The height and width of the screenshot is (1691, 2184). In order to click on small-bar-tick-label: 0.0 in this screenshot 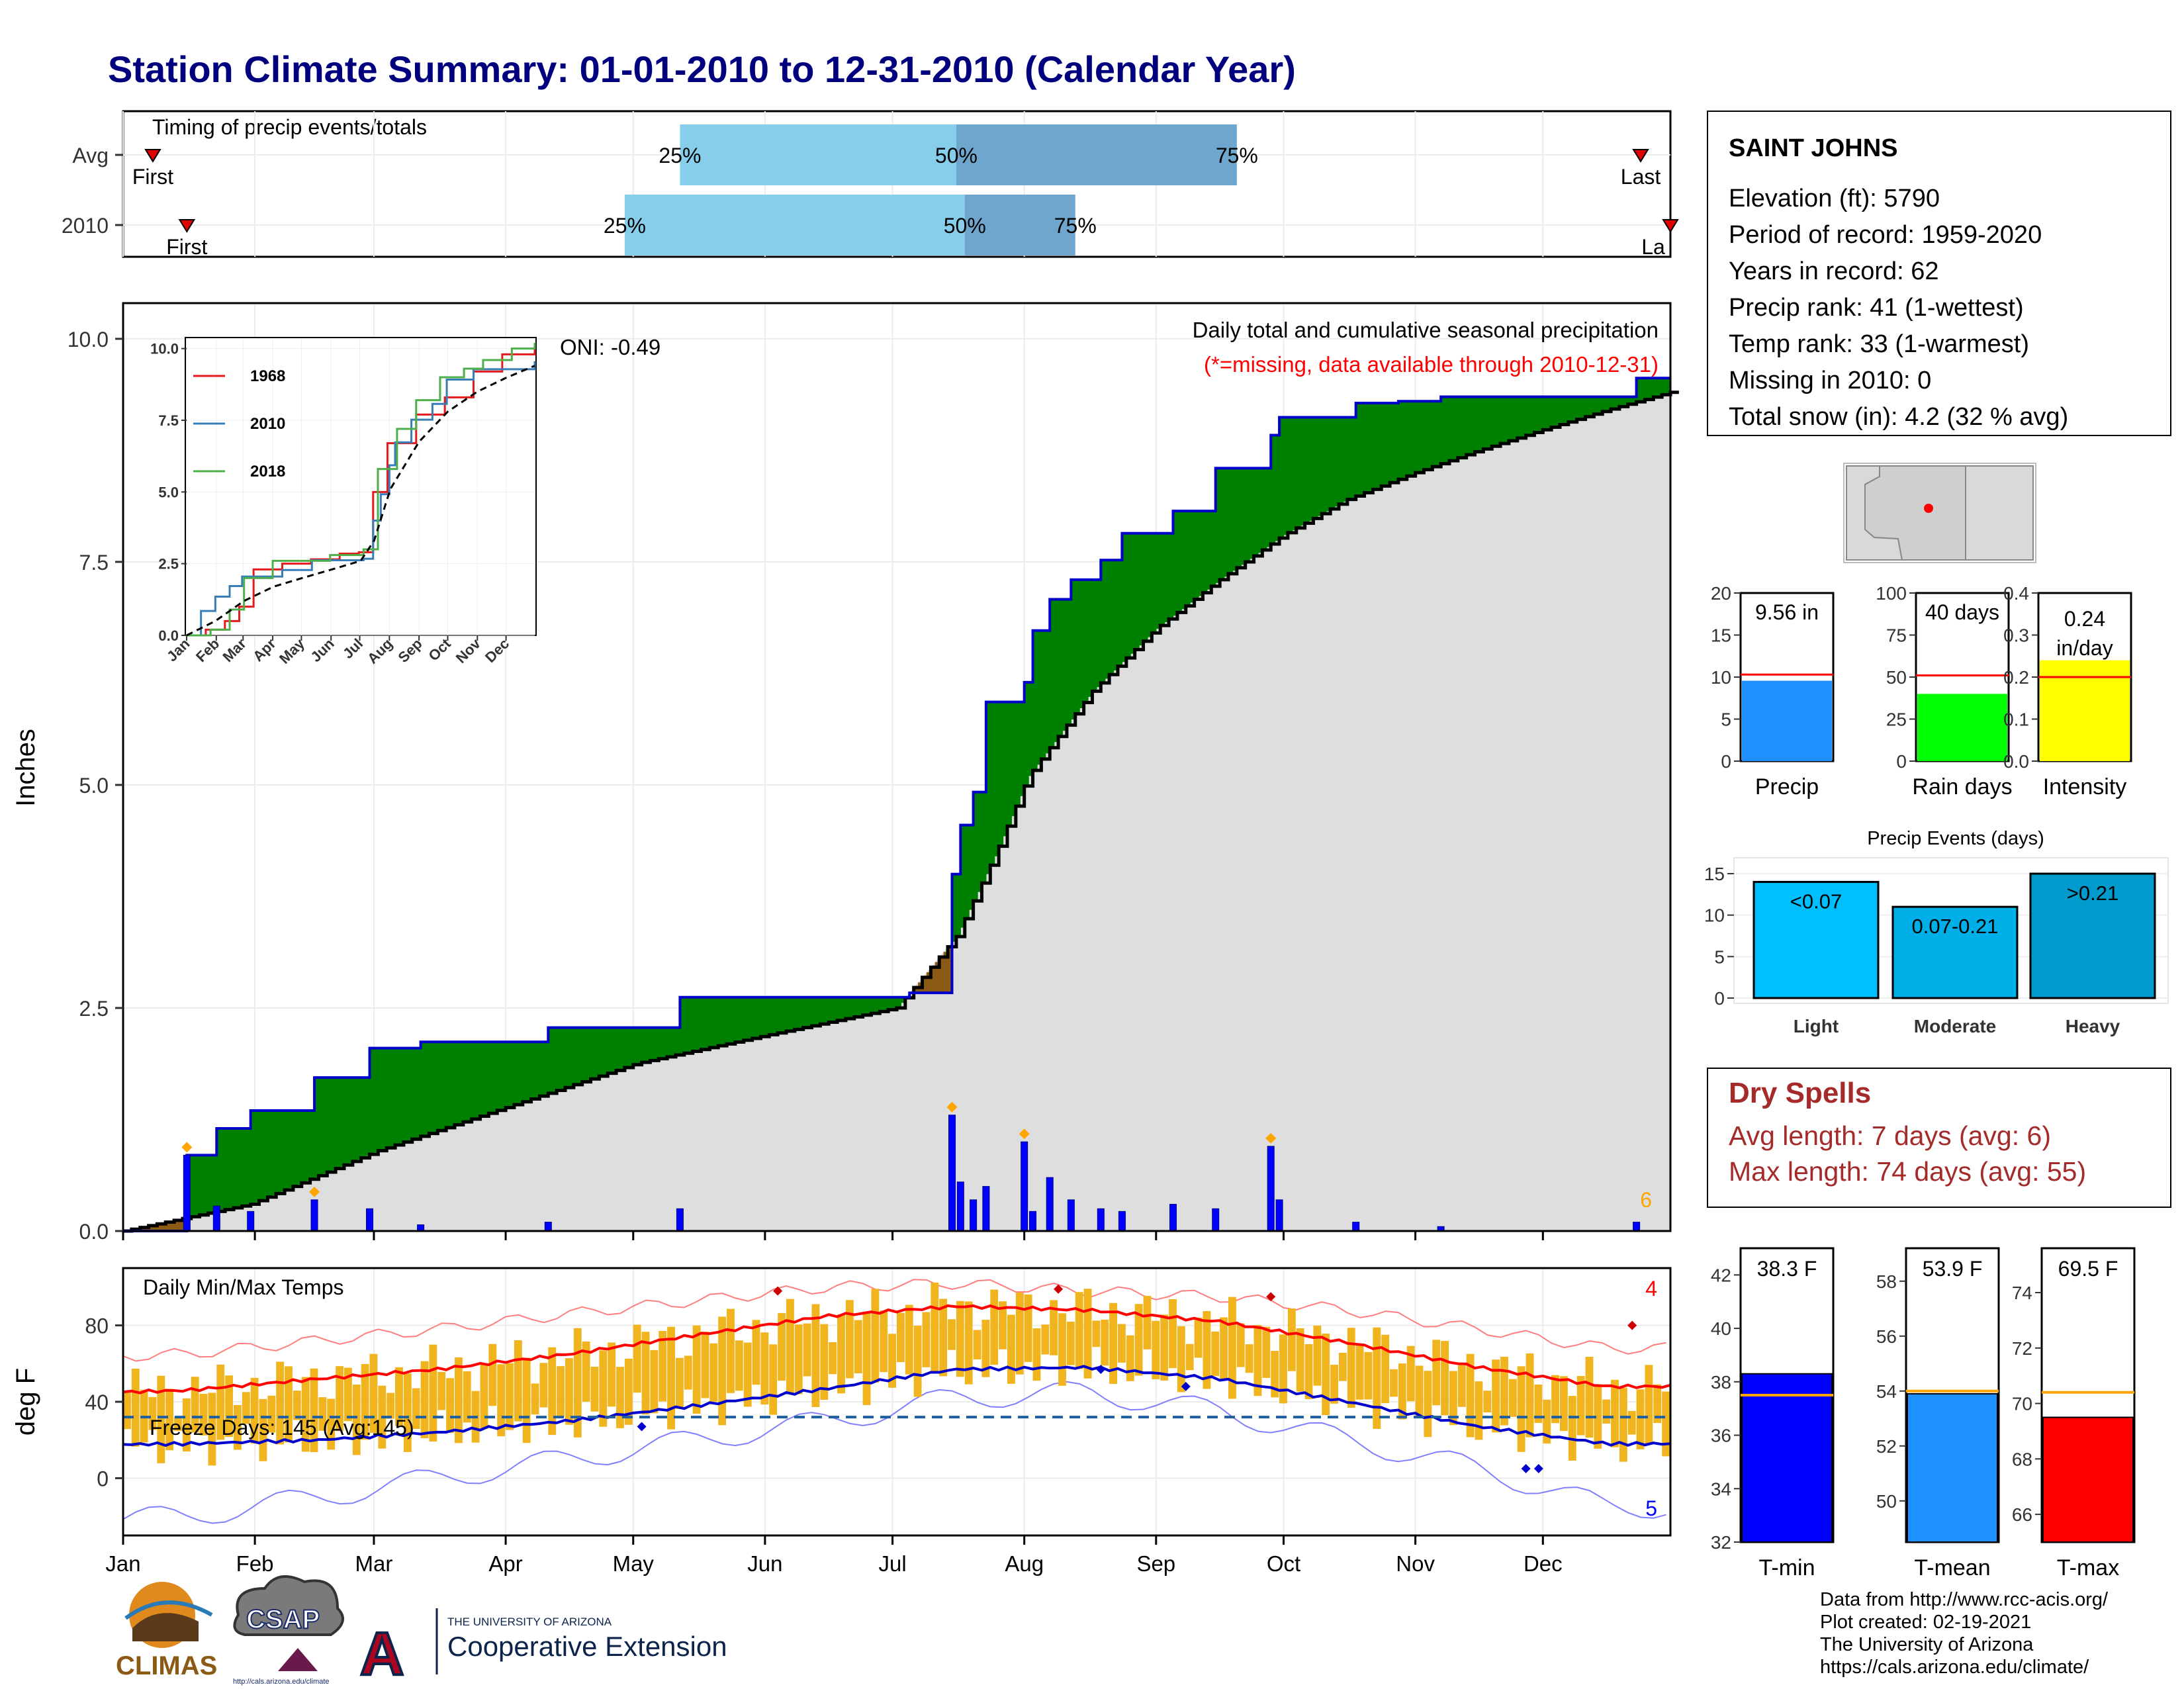, I will do `click(2016, 761)`.